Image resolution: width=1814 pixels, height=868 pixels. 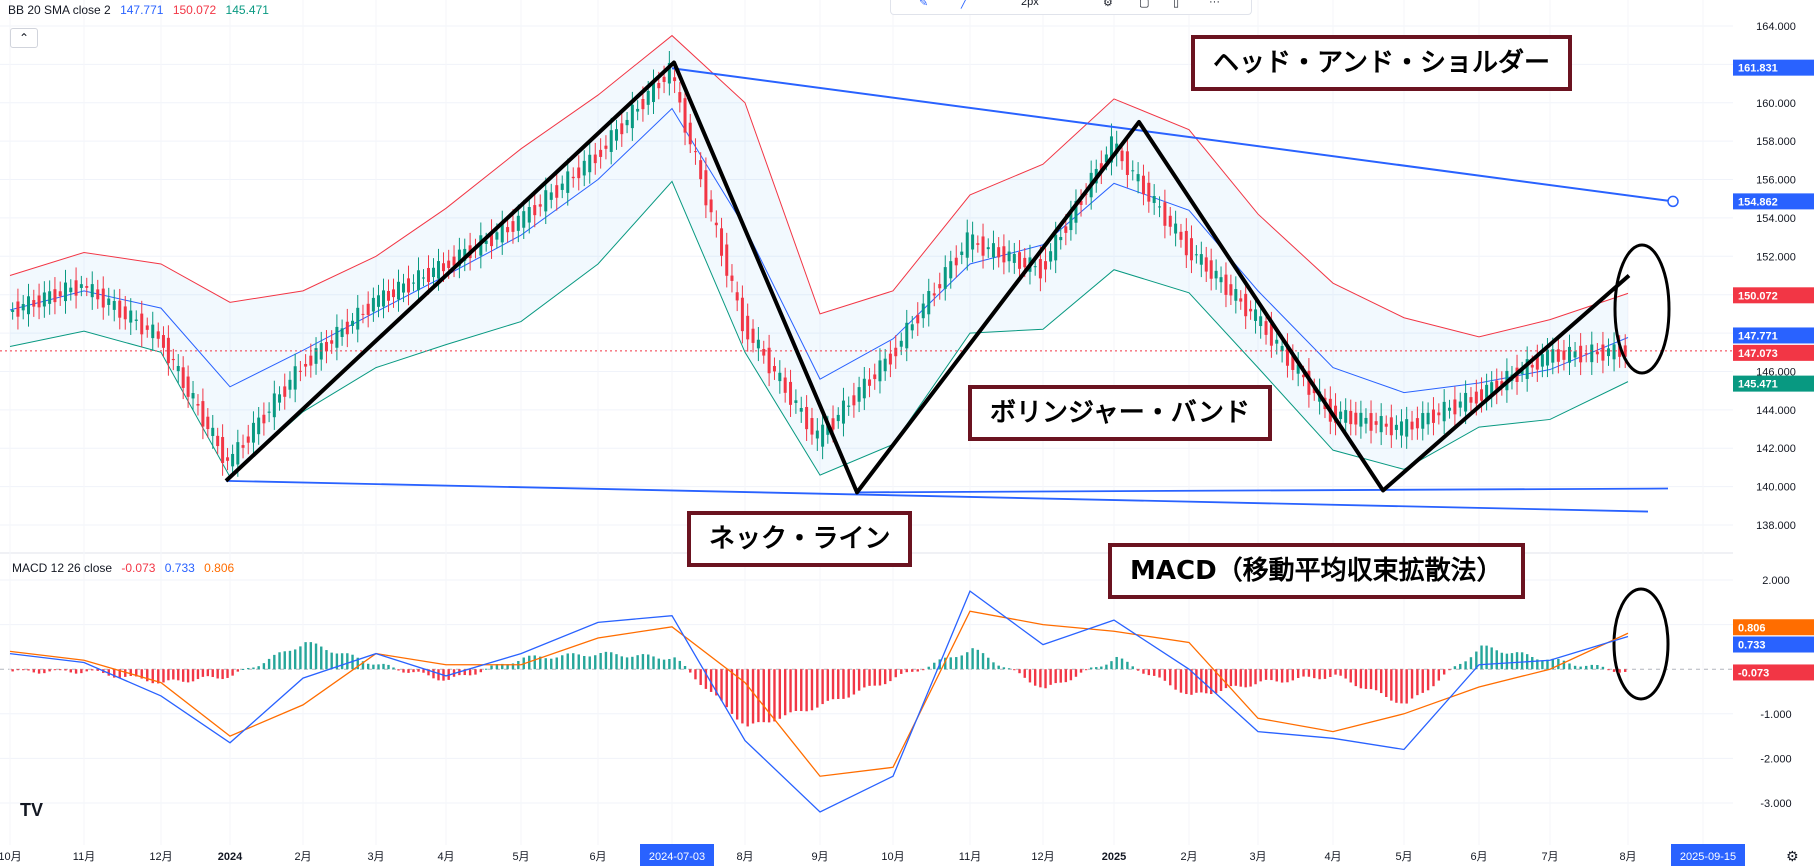 I want to click on annotation-neckline: ネック・ライン, so click(x=800, y=539).